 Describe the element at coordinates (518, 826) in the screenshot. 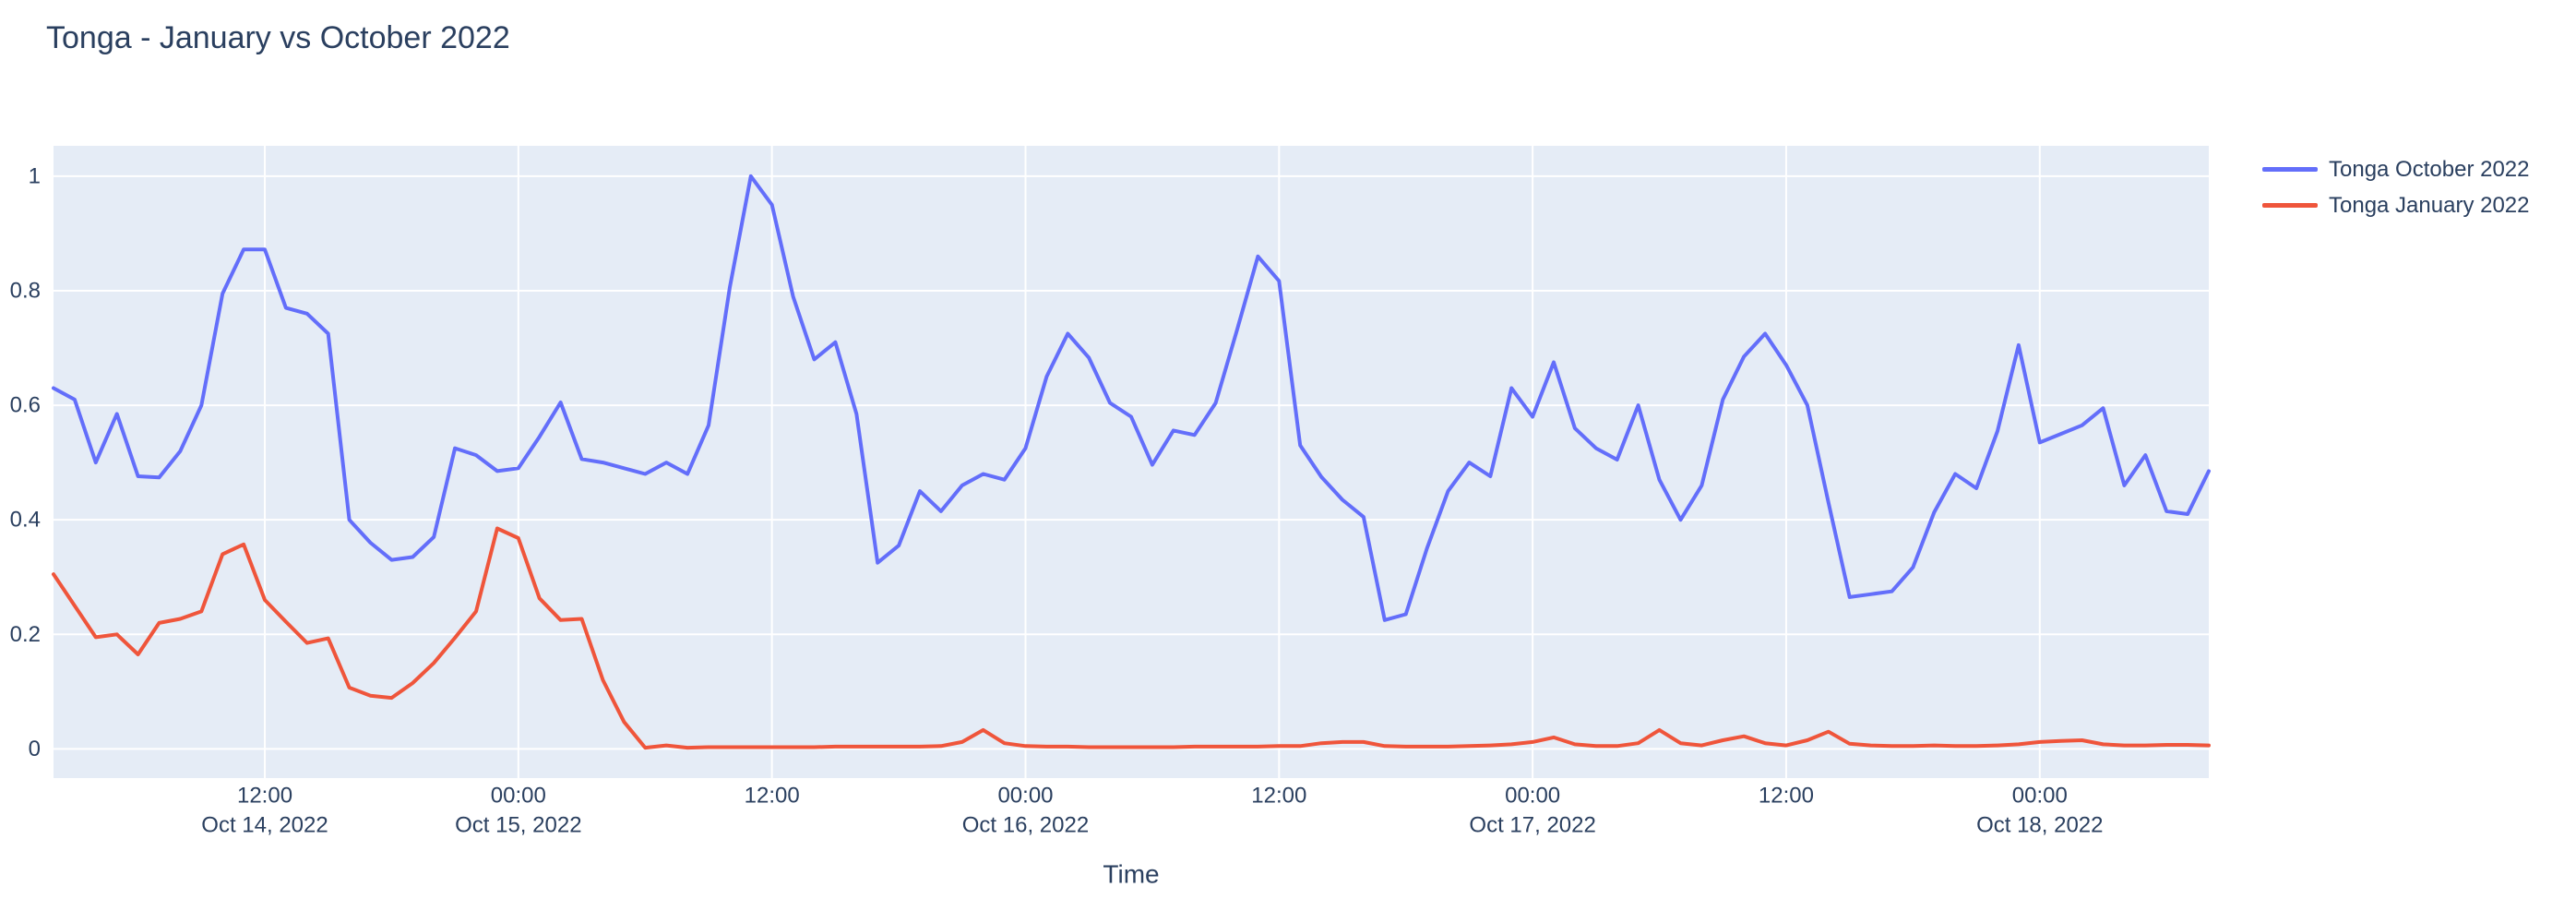

I see `x-tick-date-label: Oct 15, 2022` at that location.